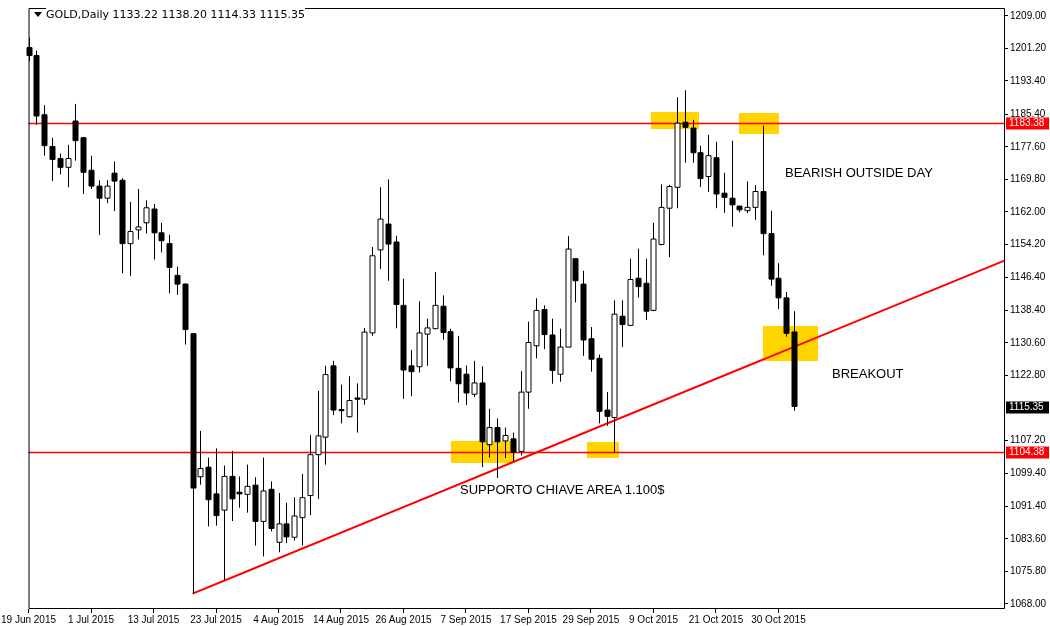 This screenshot has width=1050, height=626. I want to click on x-tick-label: 29 Sep 2015, so click(591, 619).